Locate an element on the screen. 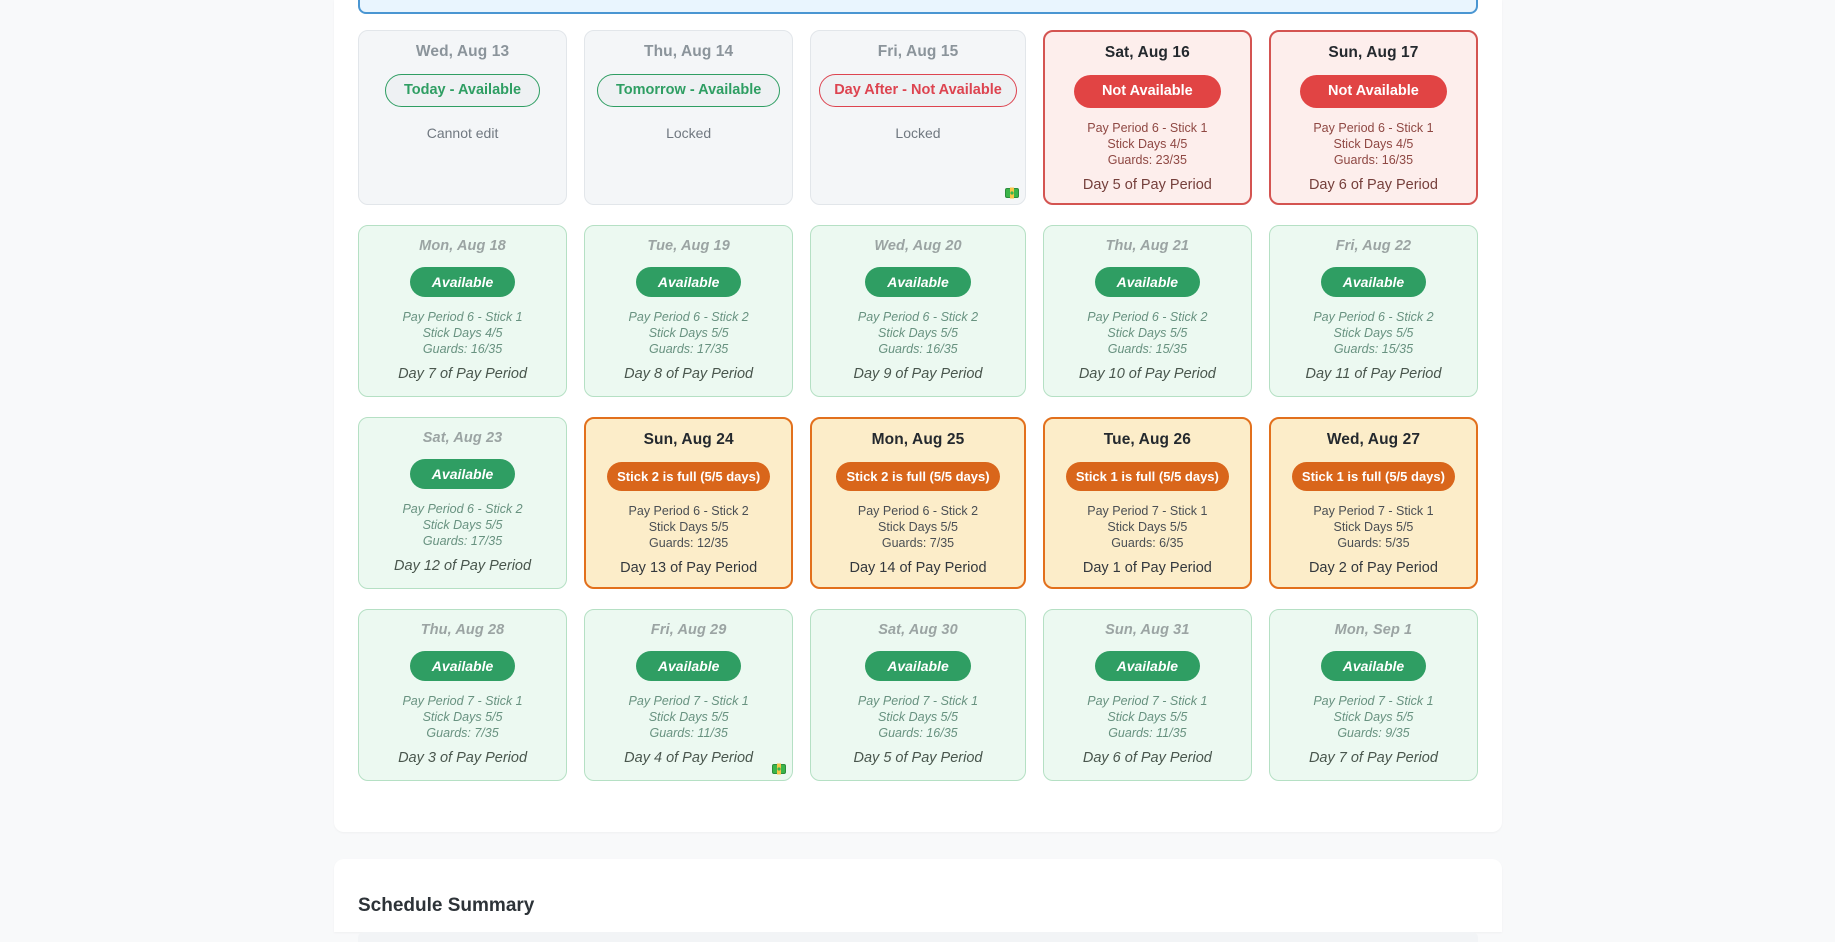  guards-line: Guards: 11/35 is located at coordinates (688, 732).